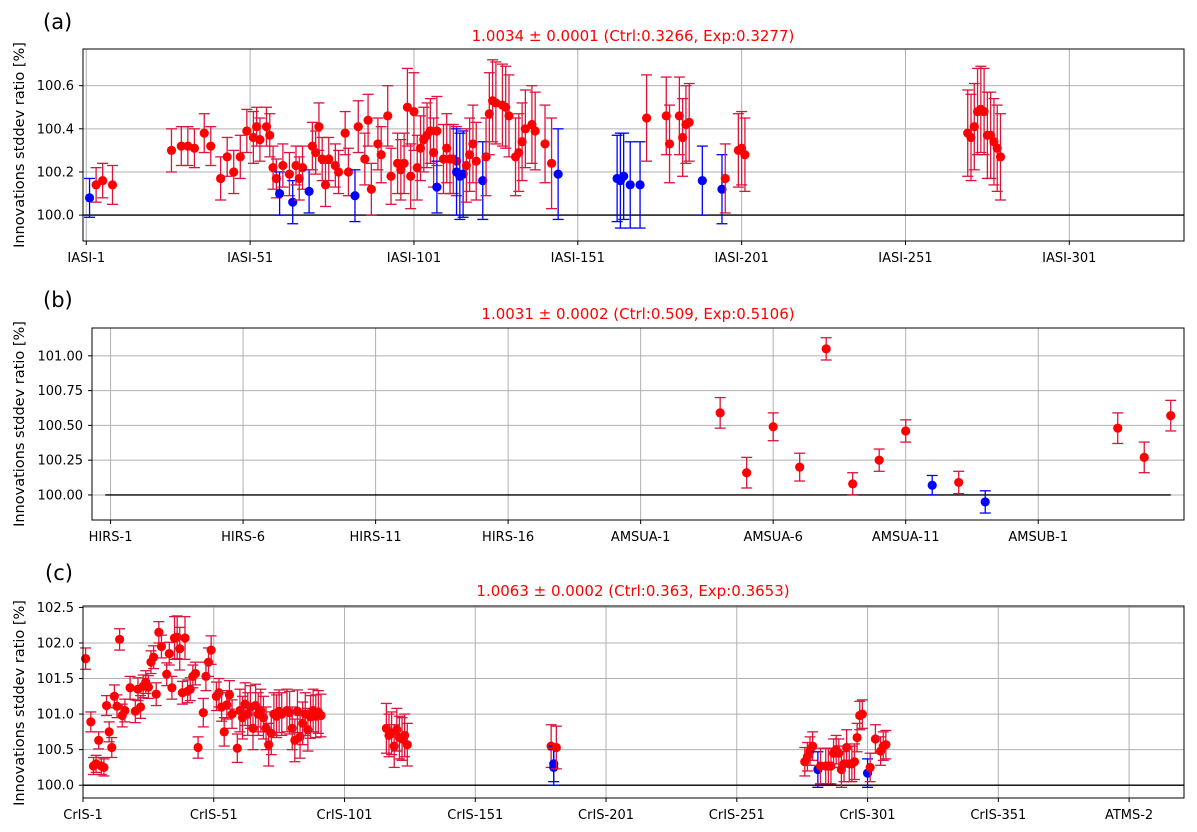  What do you see at coordinates (61, 461) in the screenshot?
I see `panel-b-y-tick-label: 100.25` at bounding box center [61, 461].